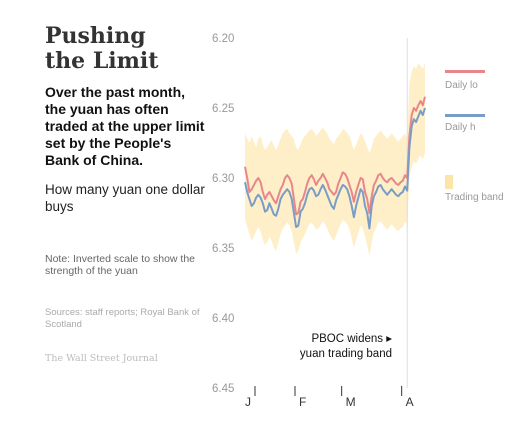  What do you see at coordinates (351, 339) in the screenshot?
I see `annotation-text-line-1: PBOC widens ▸` at bounding box center [351, 339].